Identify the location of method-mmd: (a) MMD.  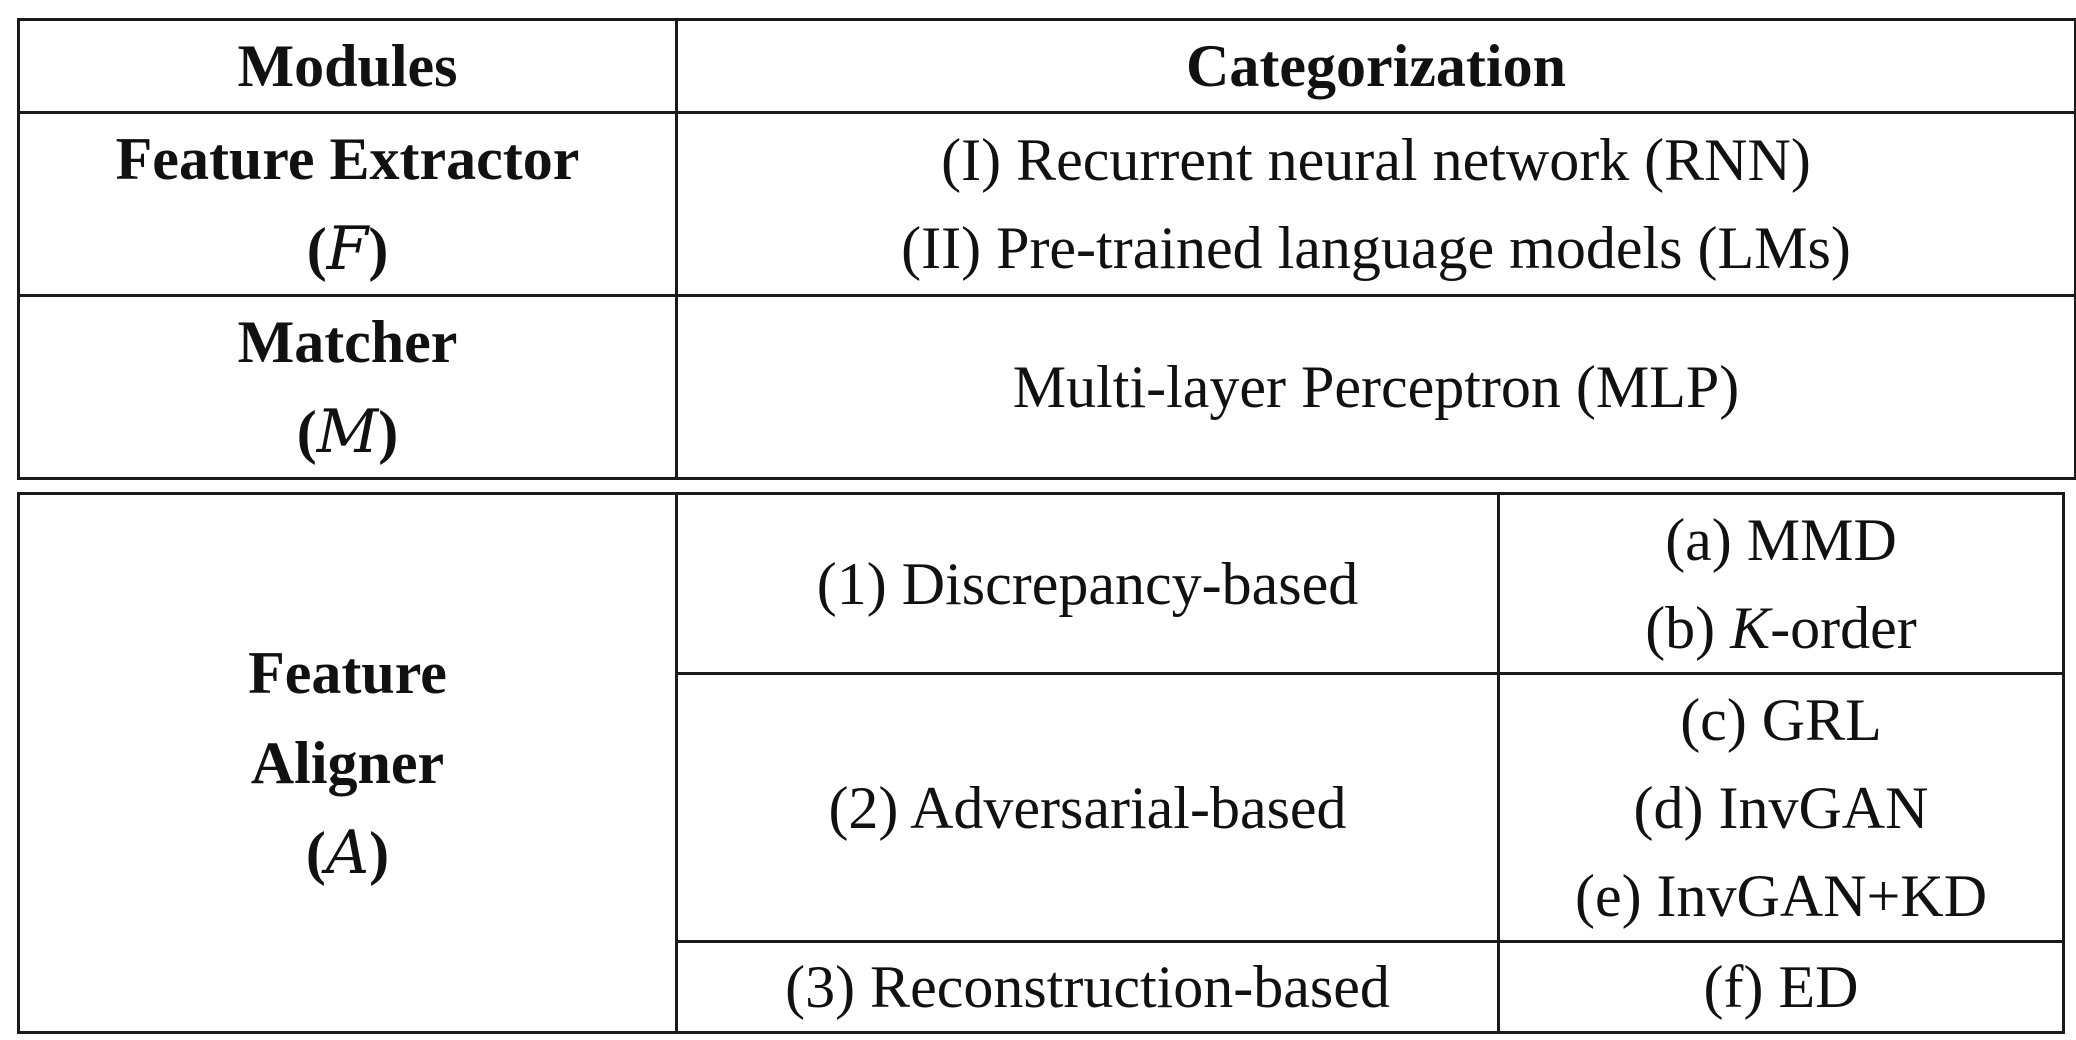
(1781, 539).